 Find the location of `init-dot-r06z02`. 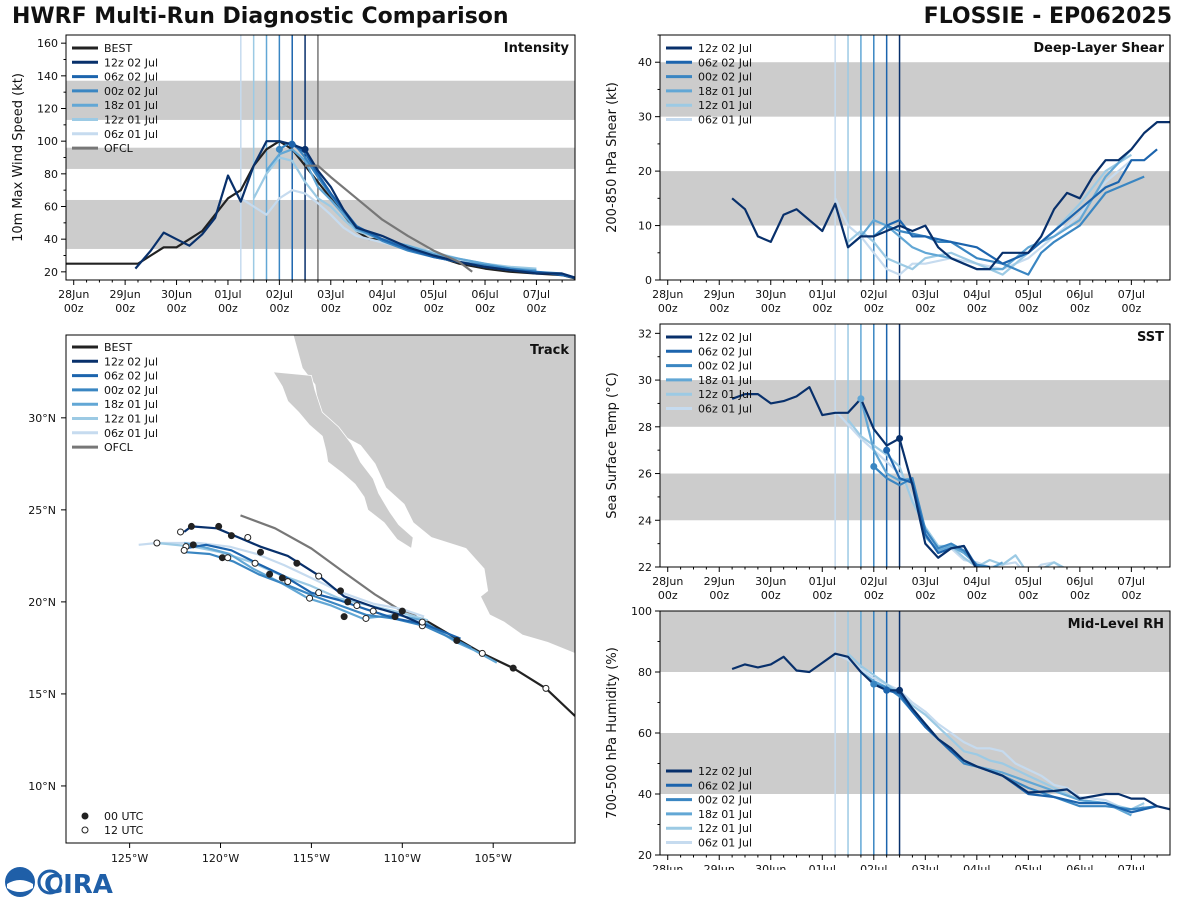

init-dot-r06z02 is located at coordinates (887, 690).